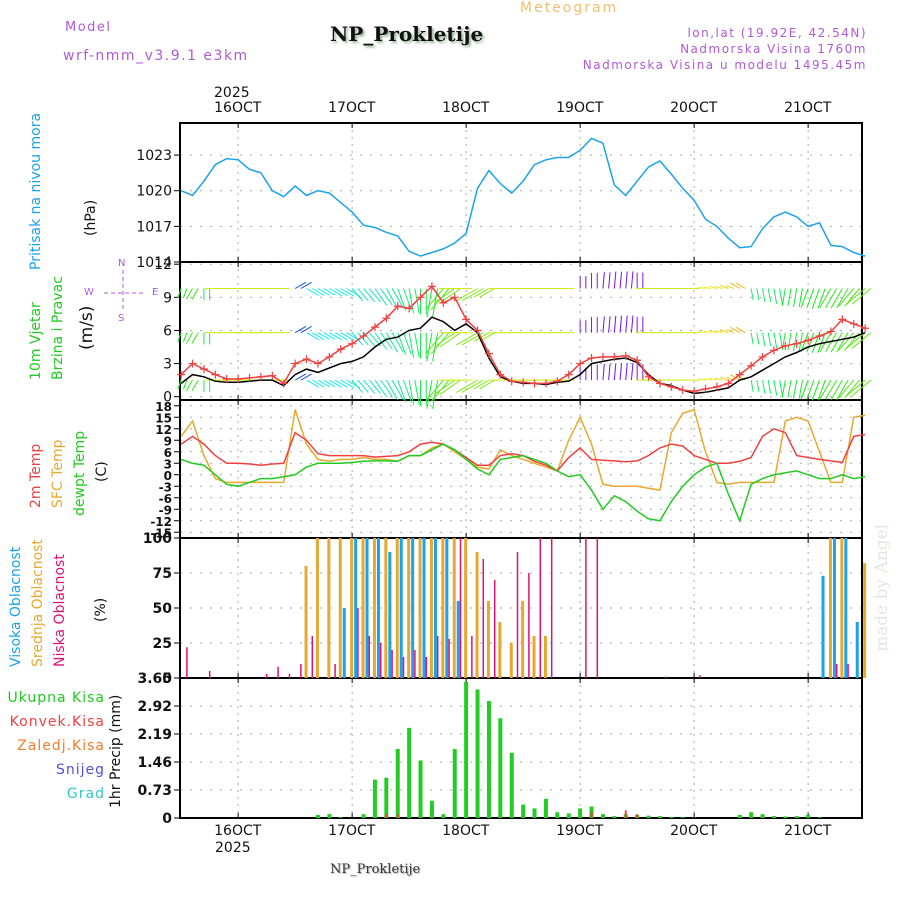  I want to click on pressure-line, so click(523, 197).